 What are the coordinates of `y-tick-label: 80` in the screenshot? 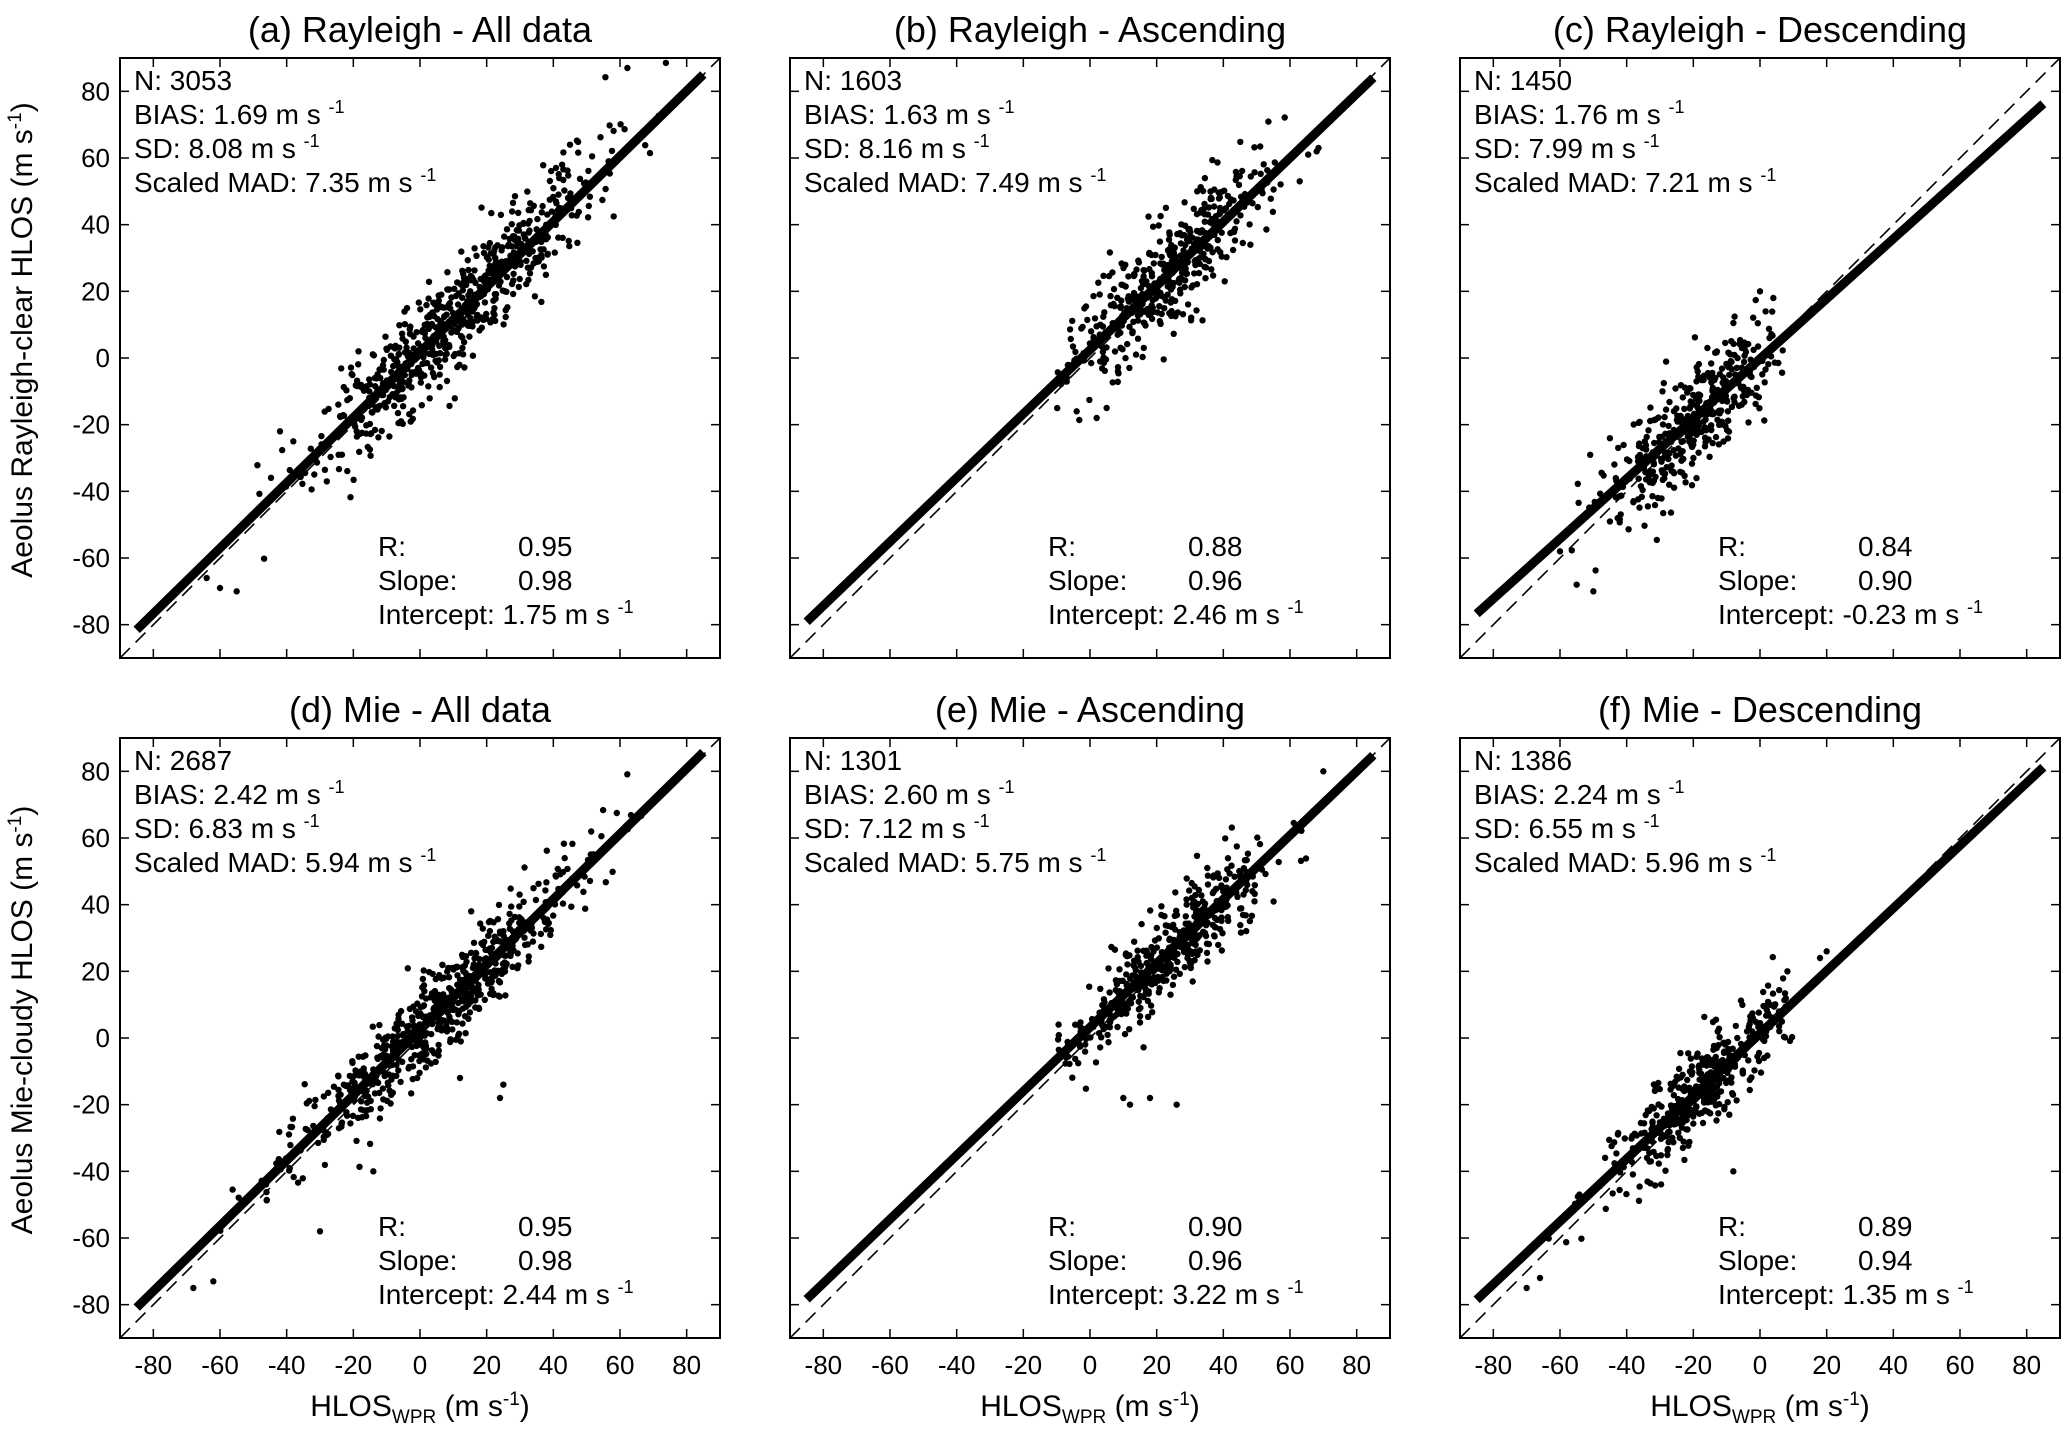 It's located at (95, 91).